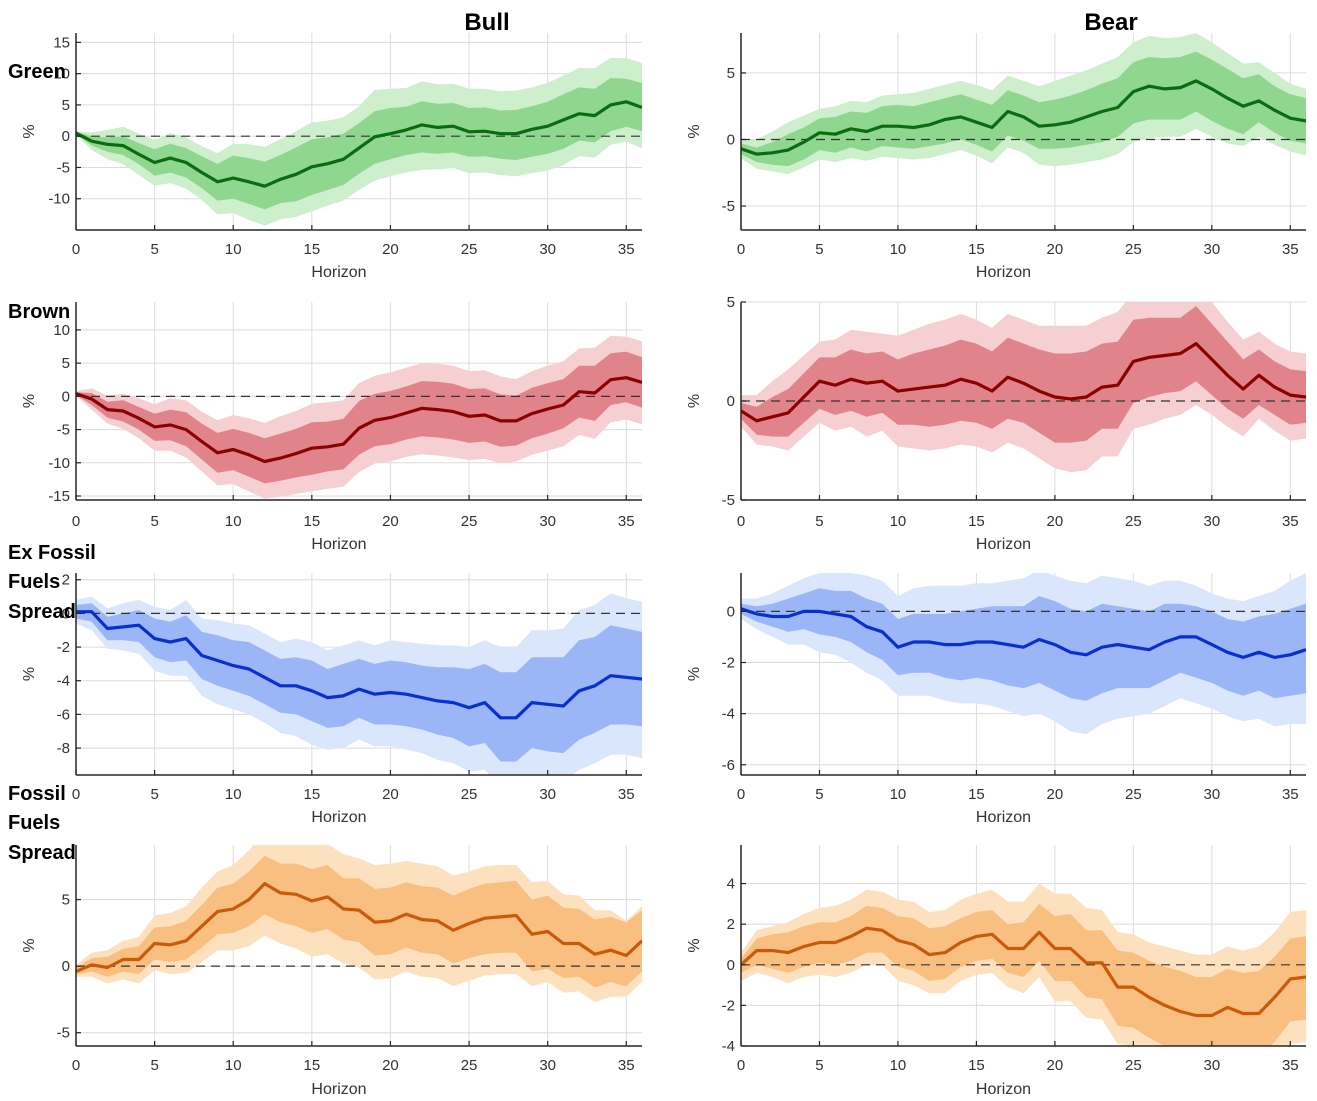 This screenshot has height=1101, width=1317. Describe the element at coordinates (59, 463) in the screenshot. I see `y-tick-label: -10` at that location.